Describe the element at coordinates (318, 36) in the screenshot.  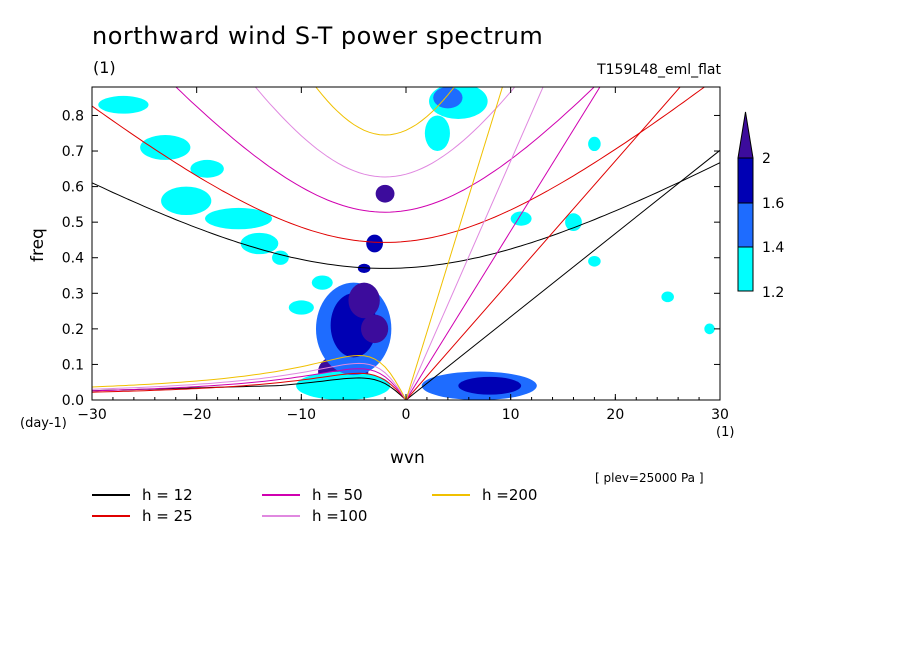
I see `chart-title: northward wind S-T power spectrum` at that location.